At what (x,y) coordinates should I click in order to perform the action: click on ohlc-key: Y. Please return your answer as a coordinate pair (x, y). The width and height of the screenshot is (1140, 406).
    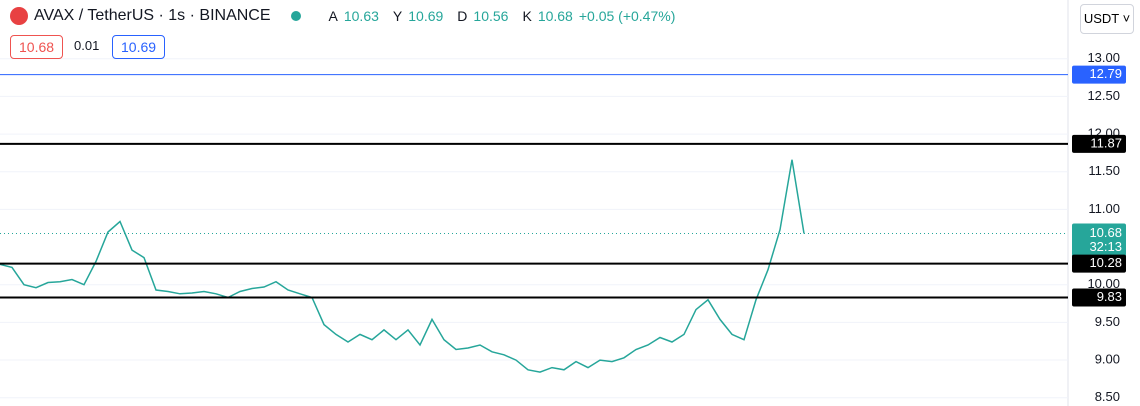
    Looking at the image, I should click on (397, 16).